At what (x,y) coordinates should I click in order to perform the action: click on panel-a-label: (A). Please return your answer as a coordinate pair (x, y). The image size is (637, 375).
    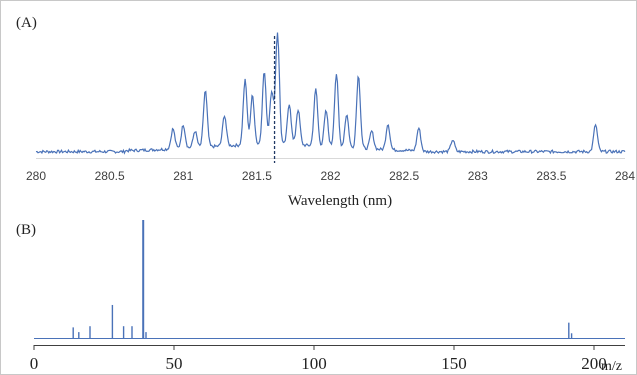
    Looking at the image, I should click on (26, 23).